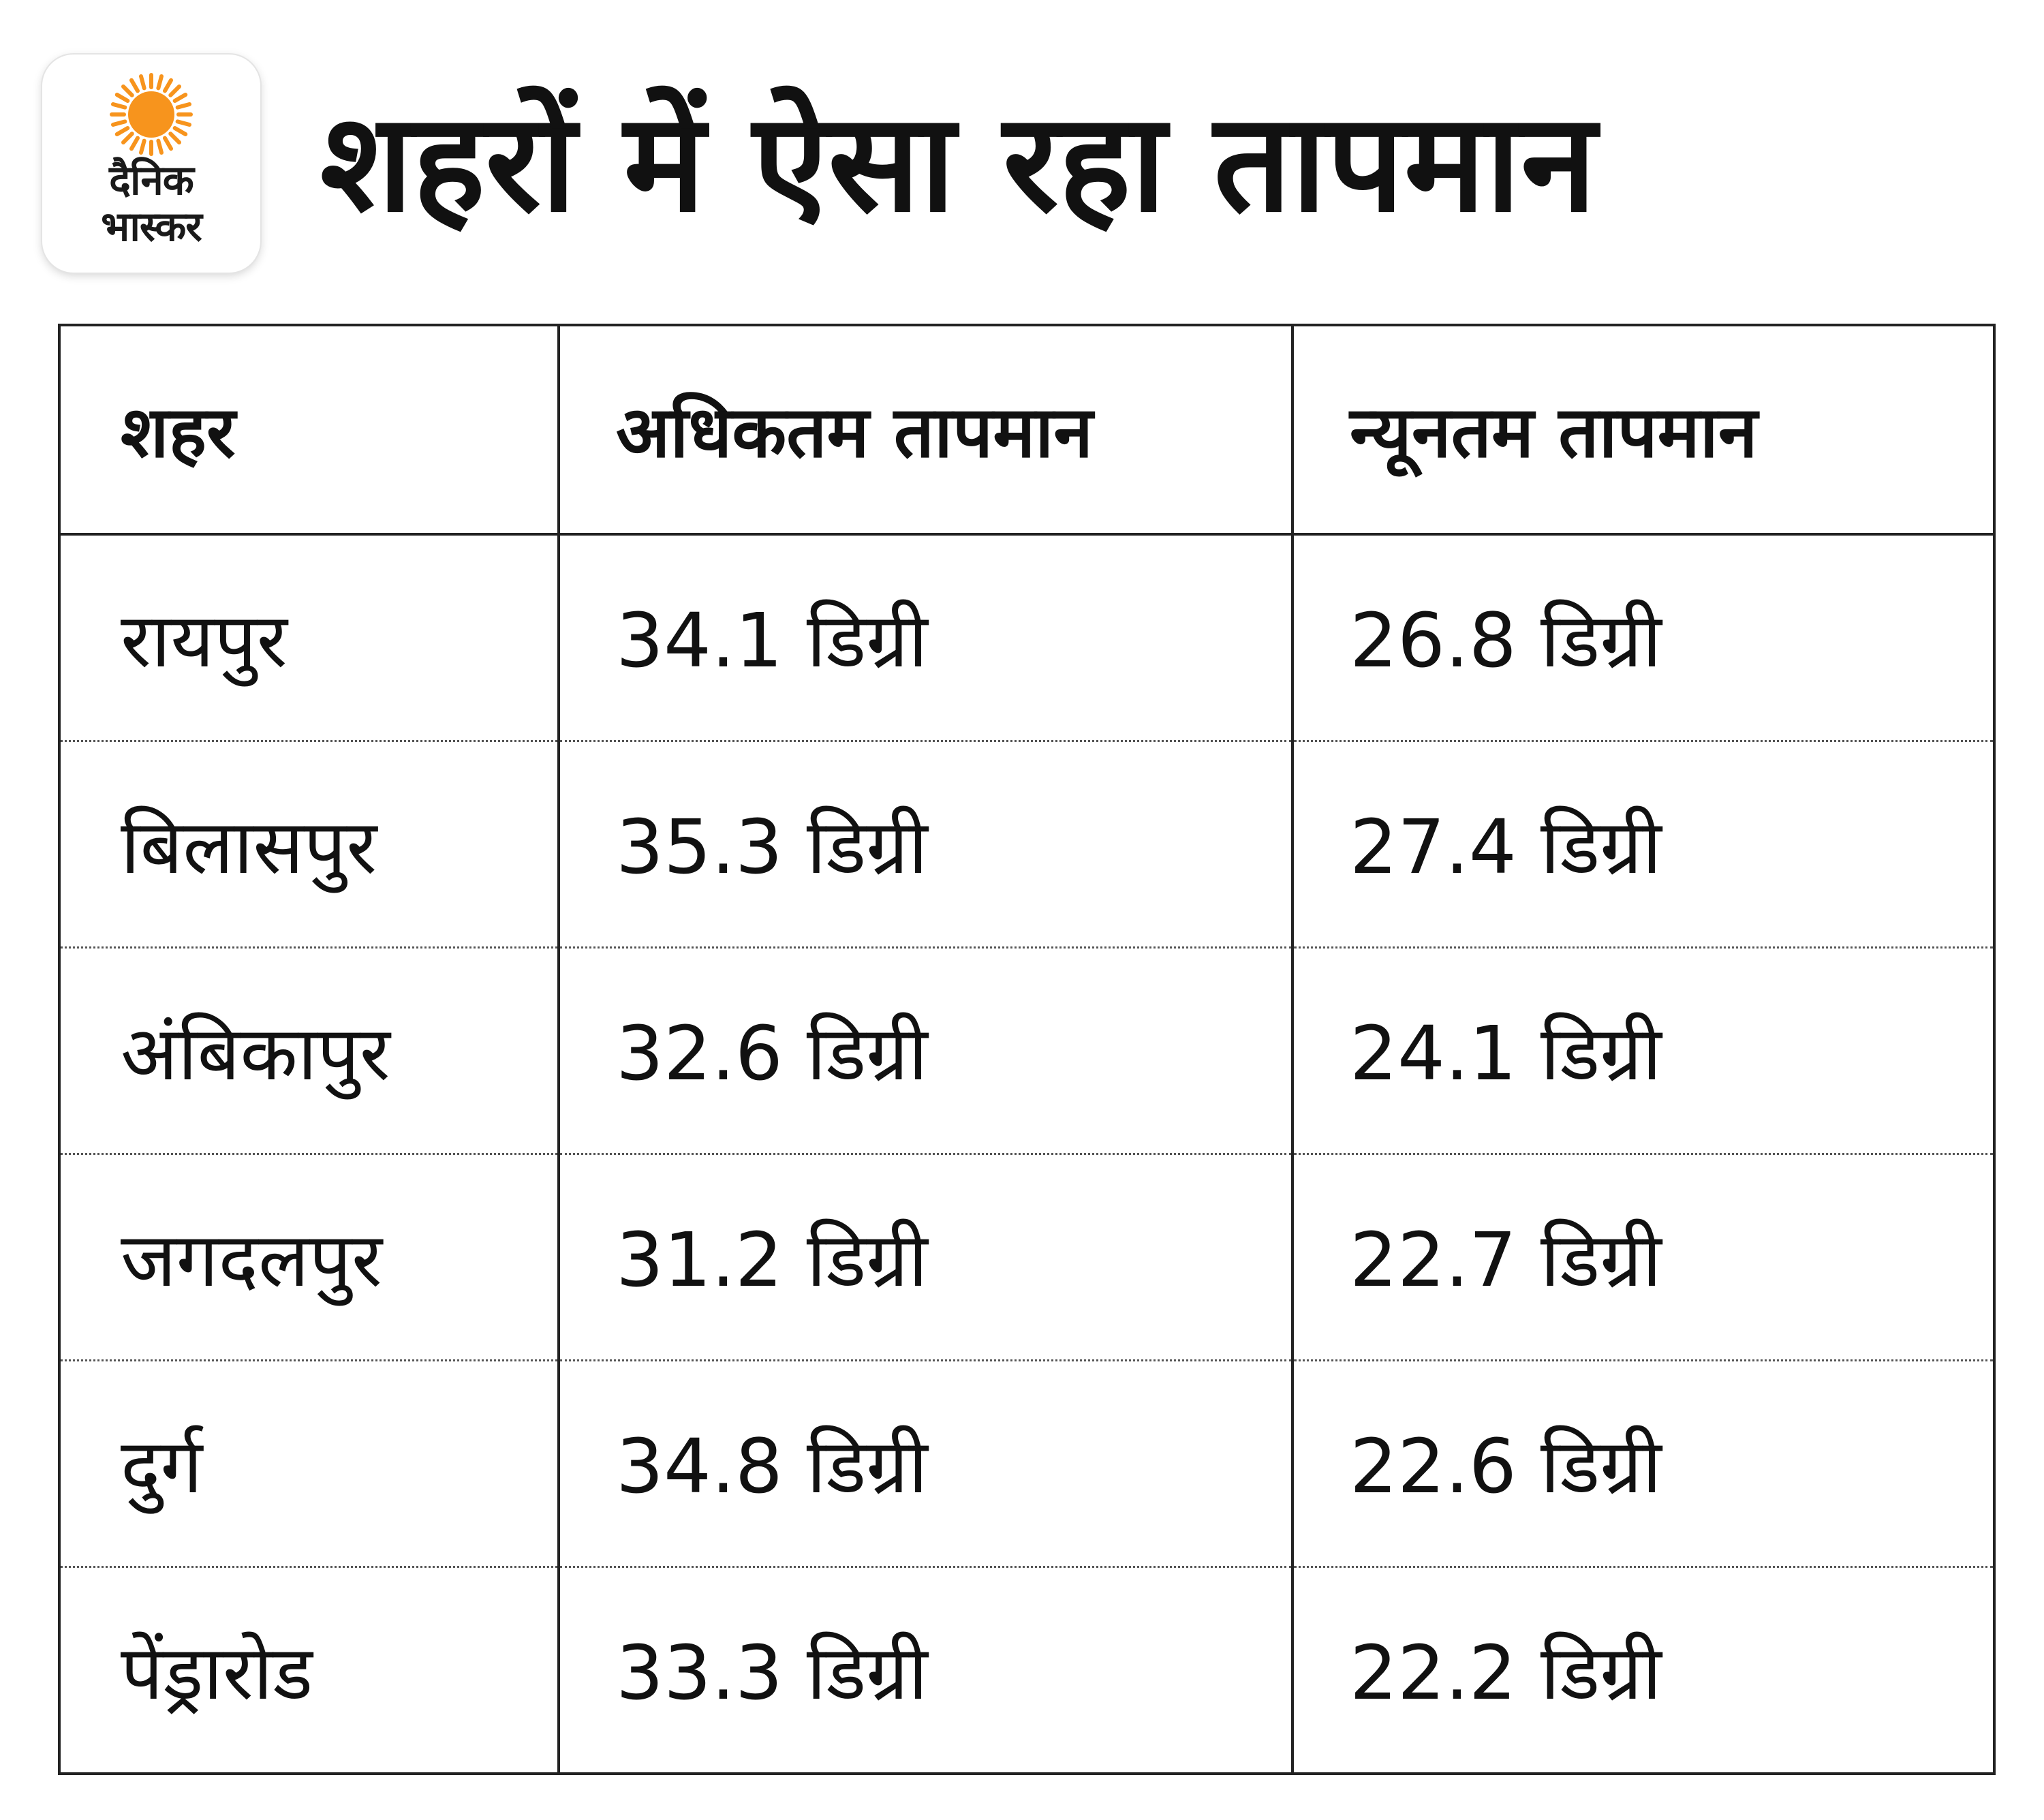 Image resolution: width=2044 pixels, height=1820 pixels. I want to click on page-title: शहरों में ऐसा रहा तापमान, so click(958, 163).